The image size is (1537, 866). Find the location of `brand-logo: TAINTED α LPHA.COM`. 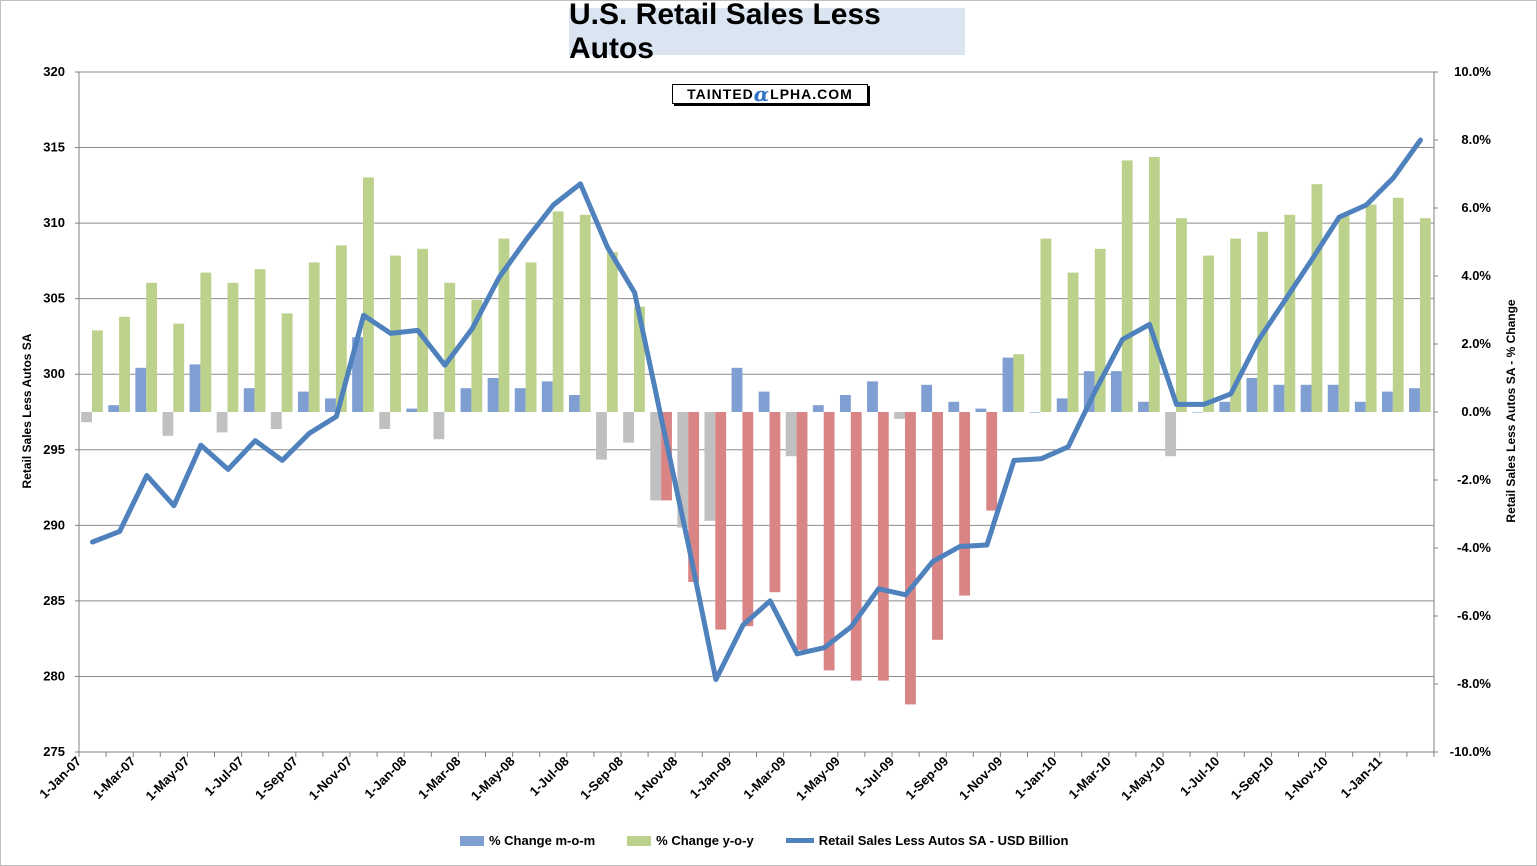

brand-logo: TAINTED α LPHA.COM is located at coordinates (770, 94).